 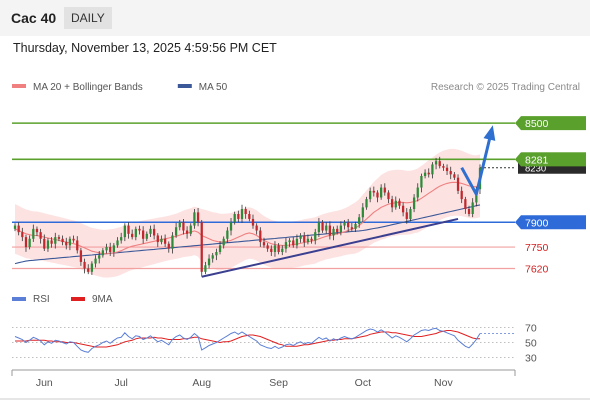 What do you see at coordinates (535, 169) in the screenshot?
I see `last-price-label: 8230` at bounding box center [535, 169].